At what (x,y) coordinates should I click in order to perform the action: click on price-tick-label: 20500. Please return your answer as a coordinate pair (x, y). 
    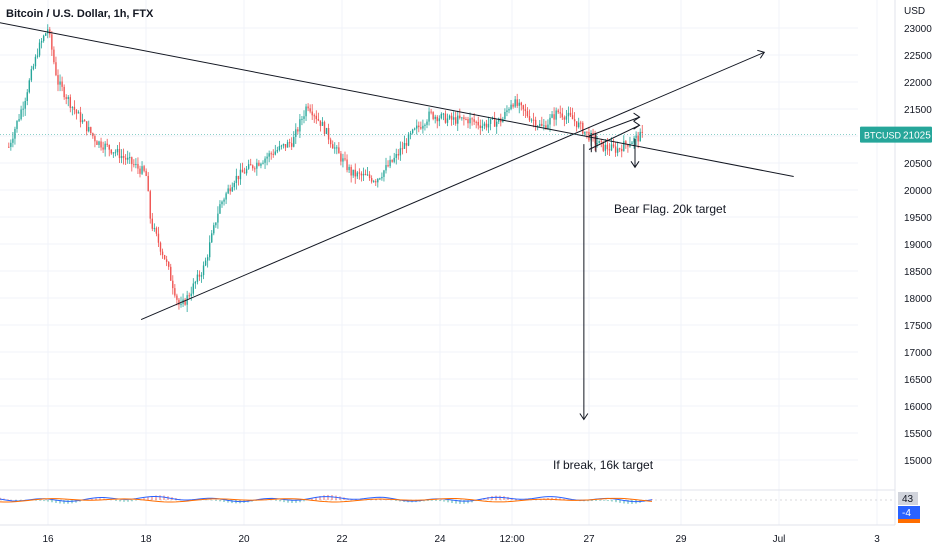
    Looking at the image, I should click on (918, 164).